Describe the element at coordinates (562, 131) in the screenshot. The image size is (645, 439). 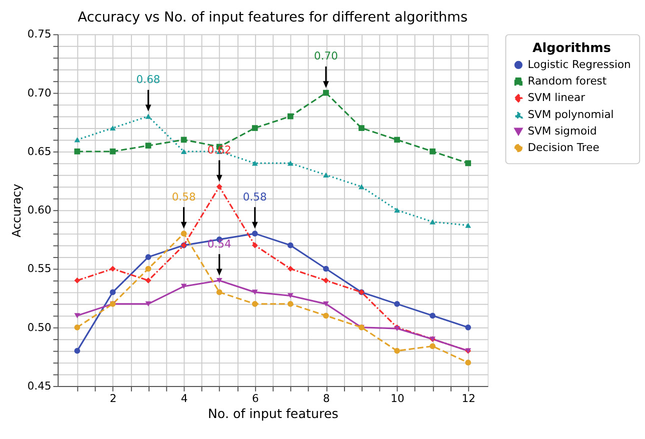
I see `legend-label: SVM sigmoid` at that location.